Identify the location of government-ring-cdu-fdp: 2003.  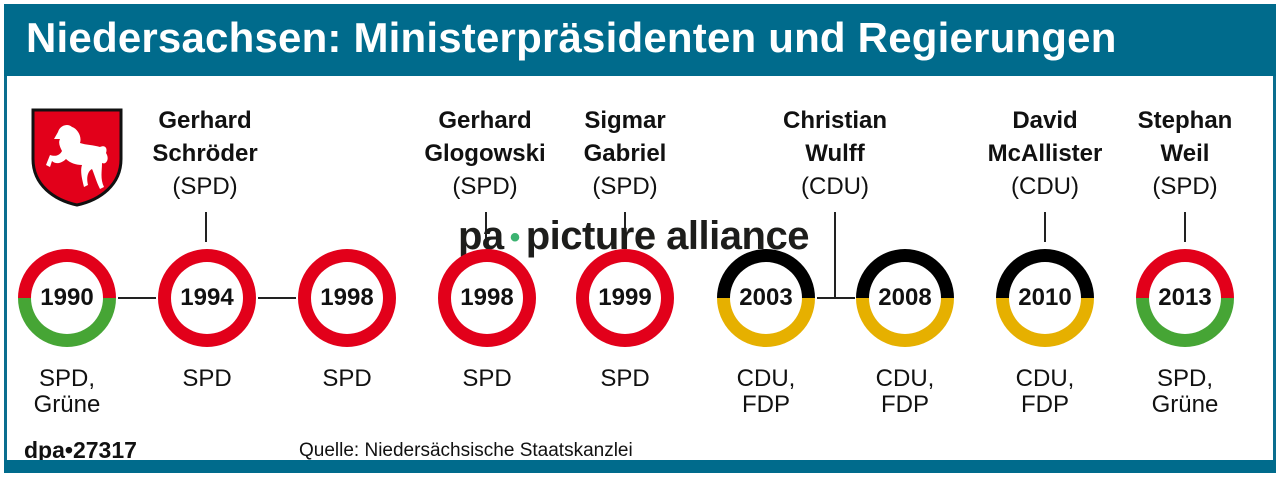
(766, 298).